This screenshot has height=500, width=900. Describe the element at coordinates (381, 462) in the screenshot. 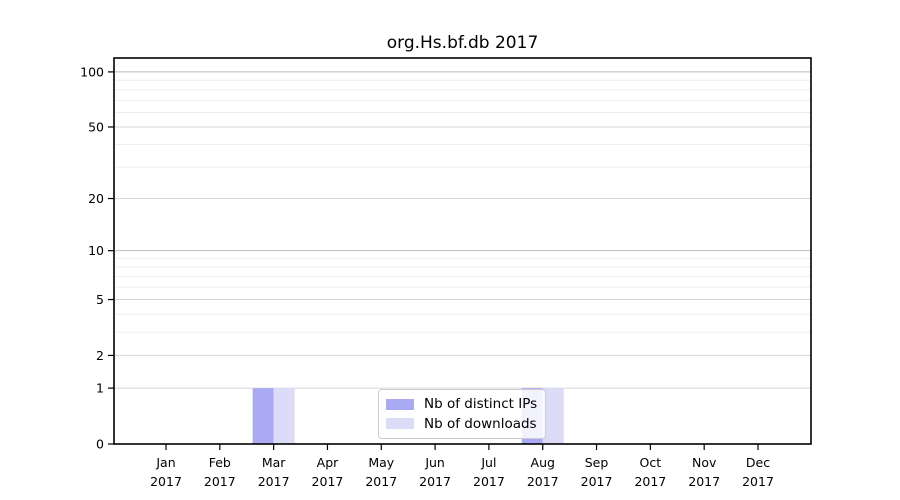

I see `x-tick-label-month: May` at that location.